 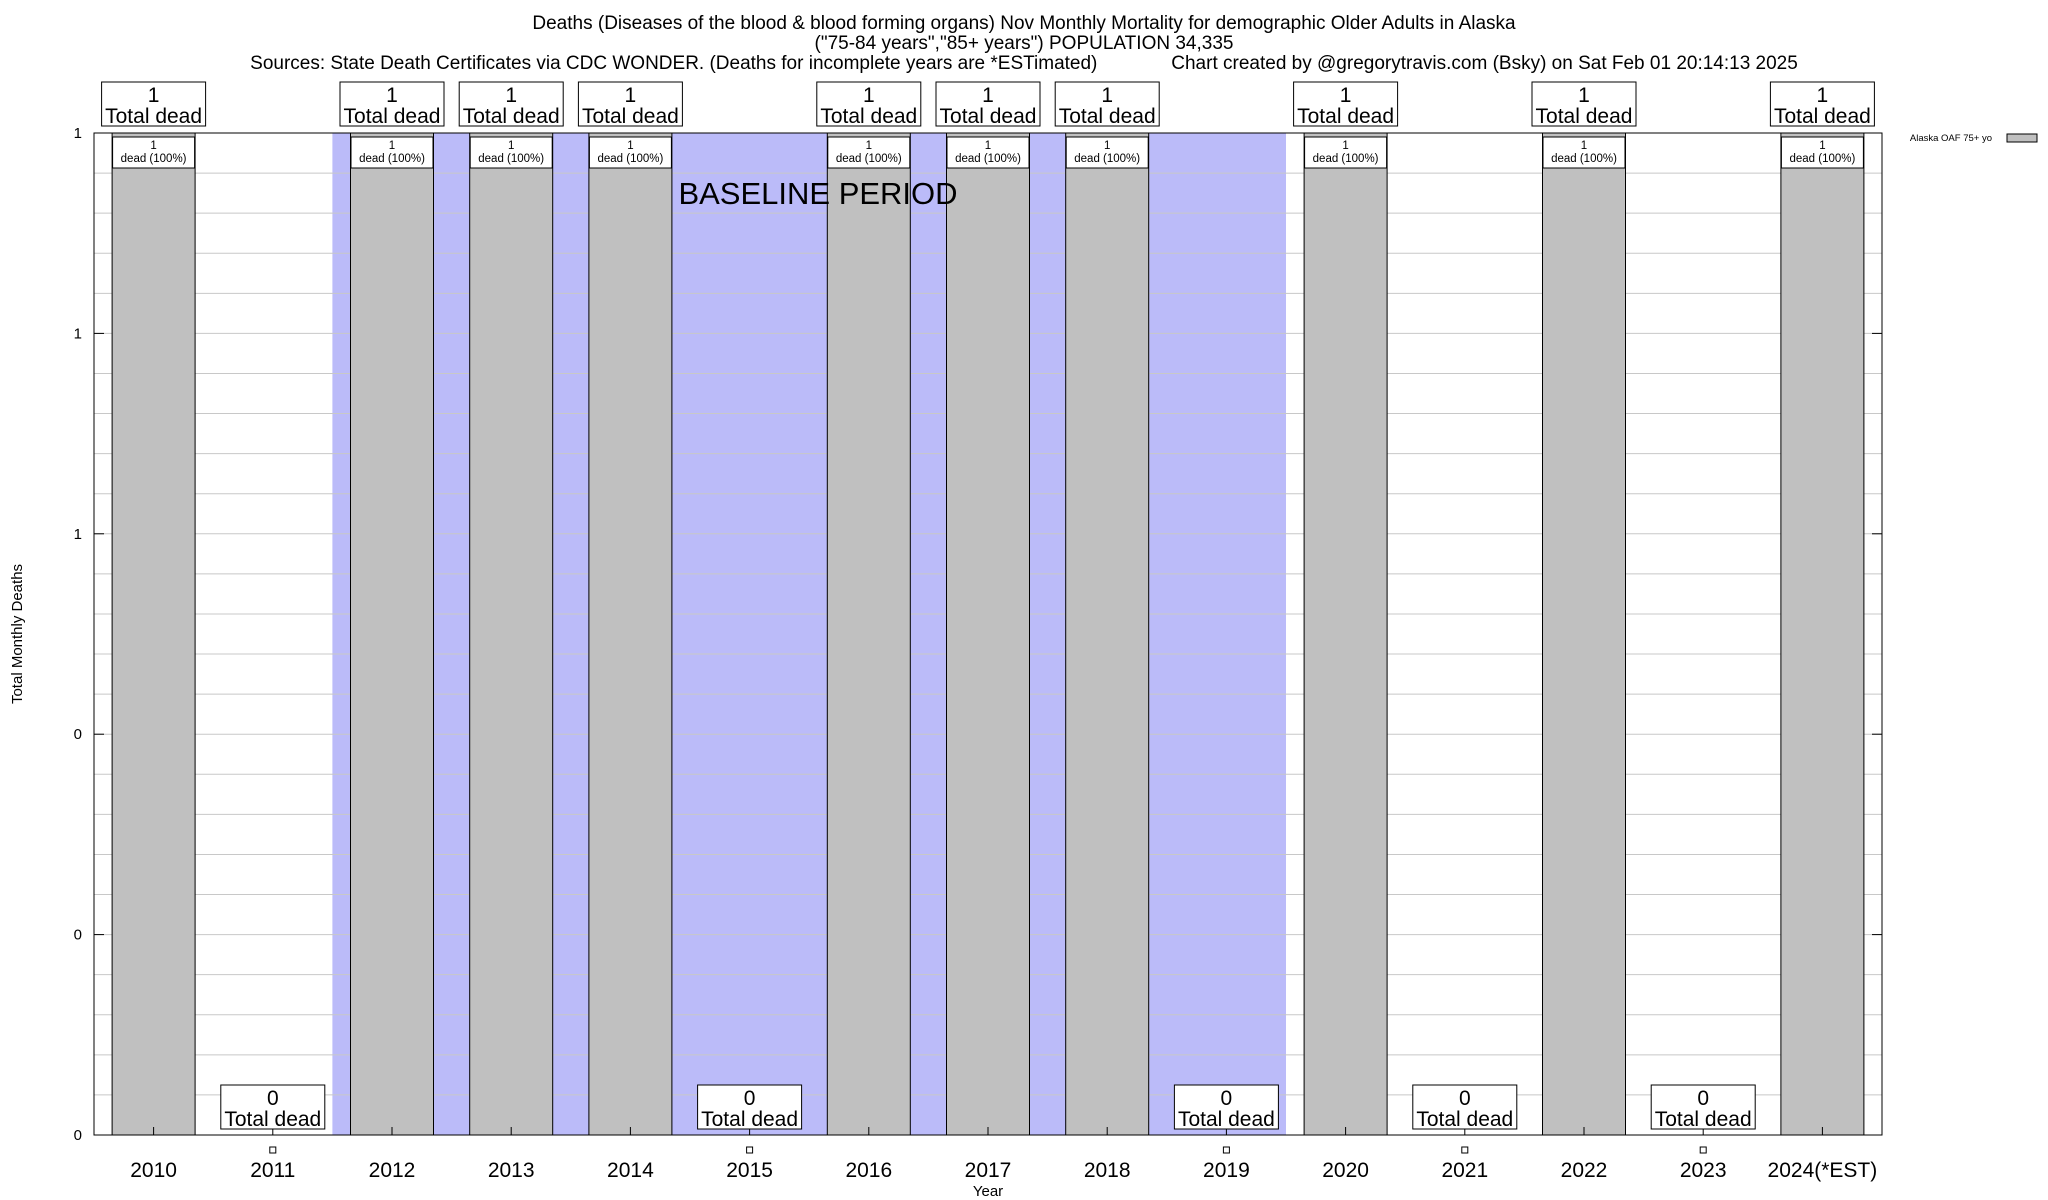 What do you see at coordinates (817, 193) in the screenshot?
I see `baseline-period-label: BASELINE PERIOD` at bounding box center [817, 193].